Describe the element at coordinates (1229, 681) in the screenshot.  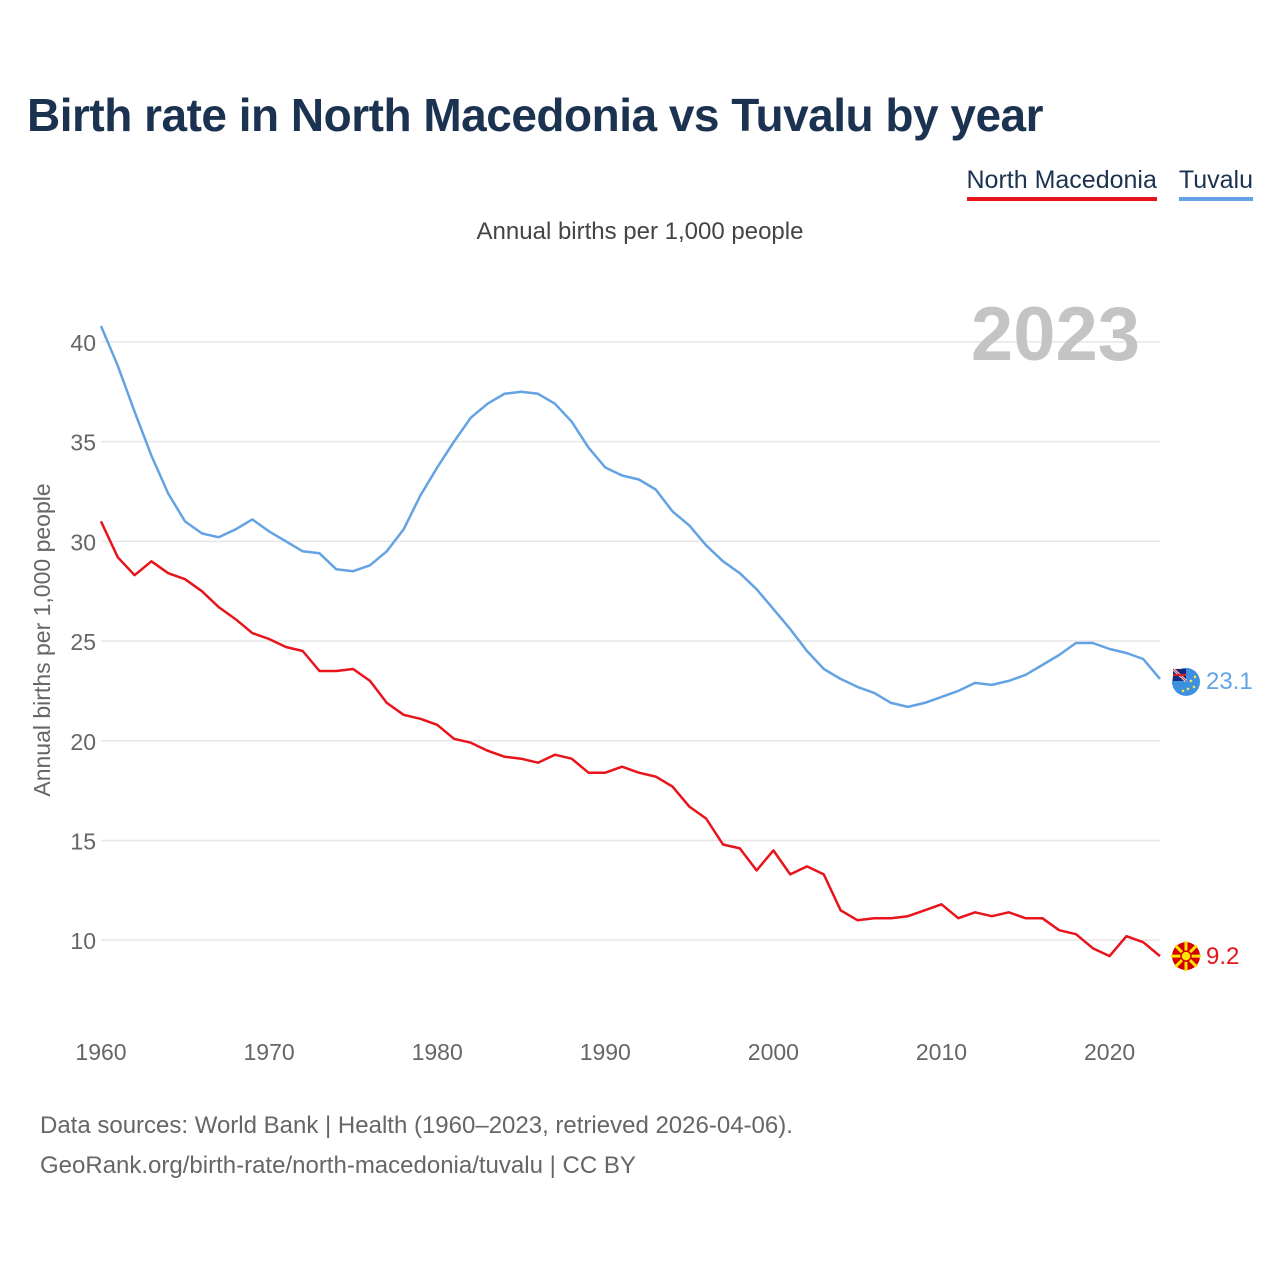
I see `end-label-tuvalu: 23.1` at that location.